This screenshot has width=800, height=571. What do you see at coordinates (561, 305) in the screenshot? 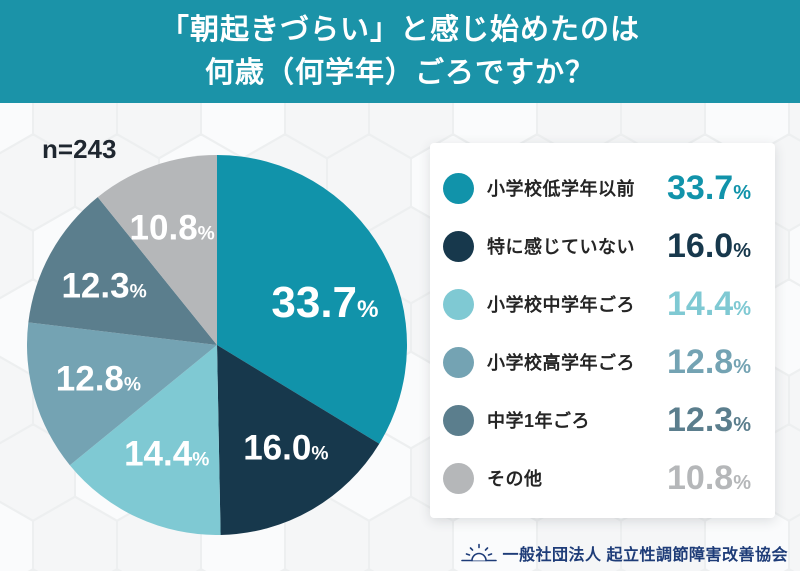
I see `legend-label: 小学校中学年ごろ` at bounding box center [561, 305].